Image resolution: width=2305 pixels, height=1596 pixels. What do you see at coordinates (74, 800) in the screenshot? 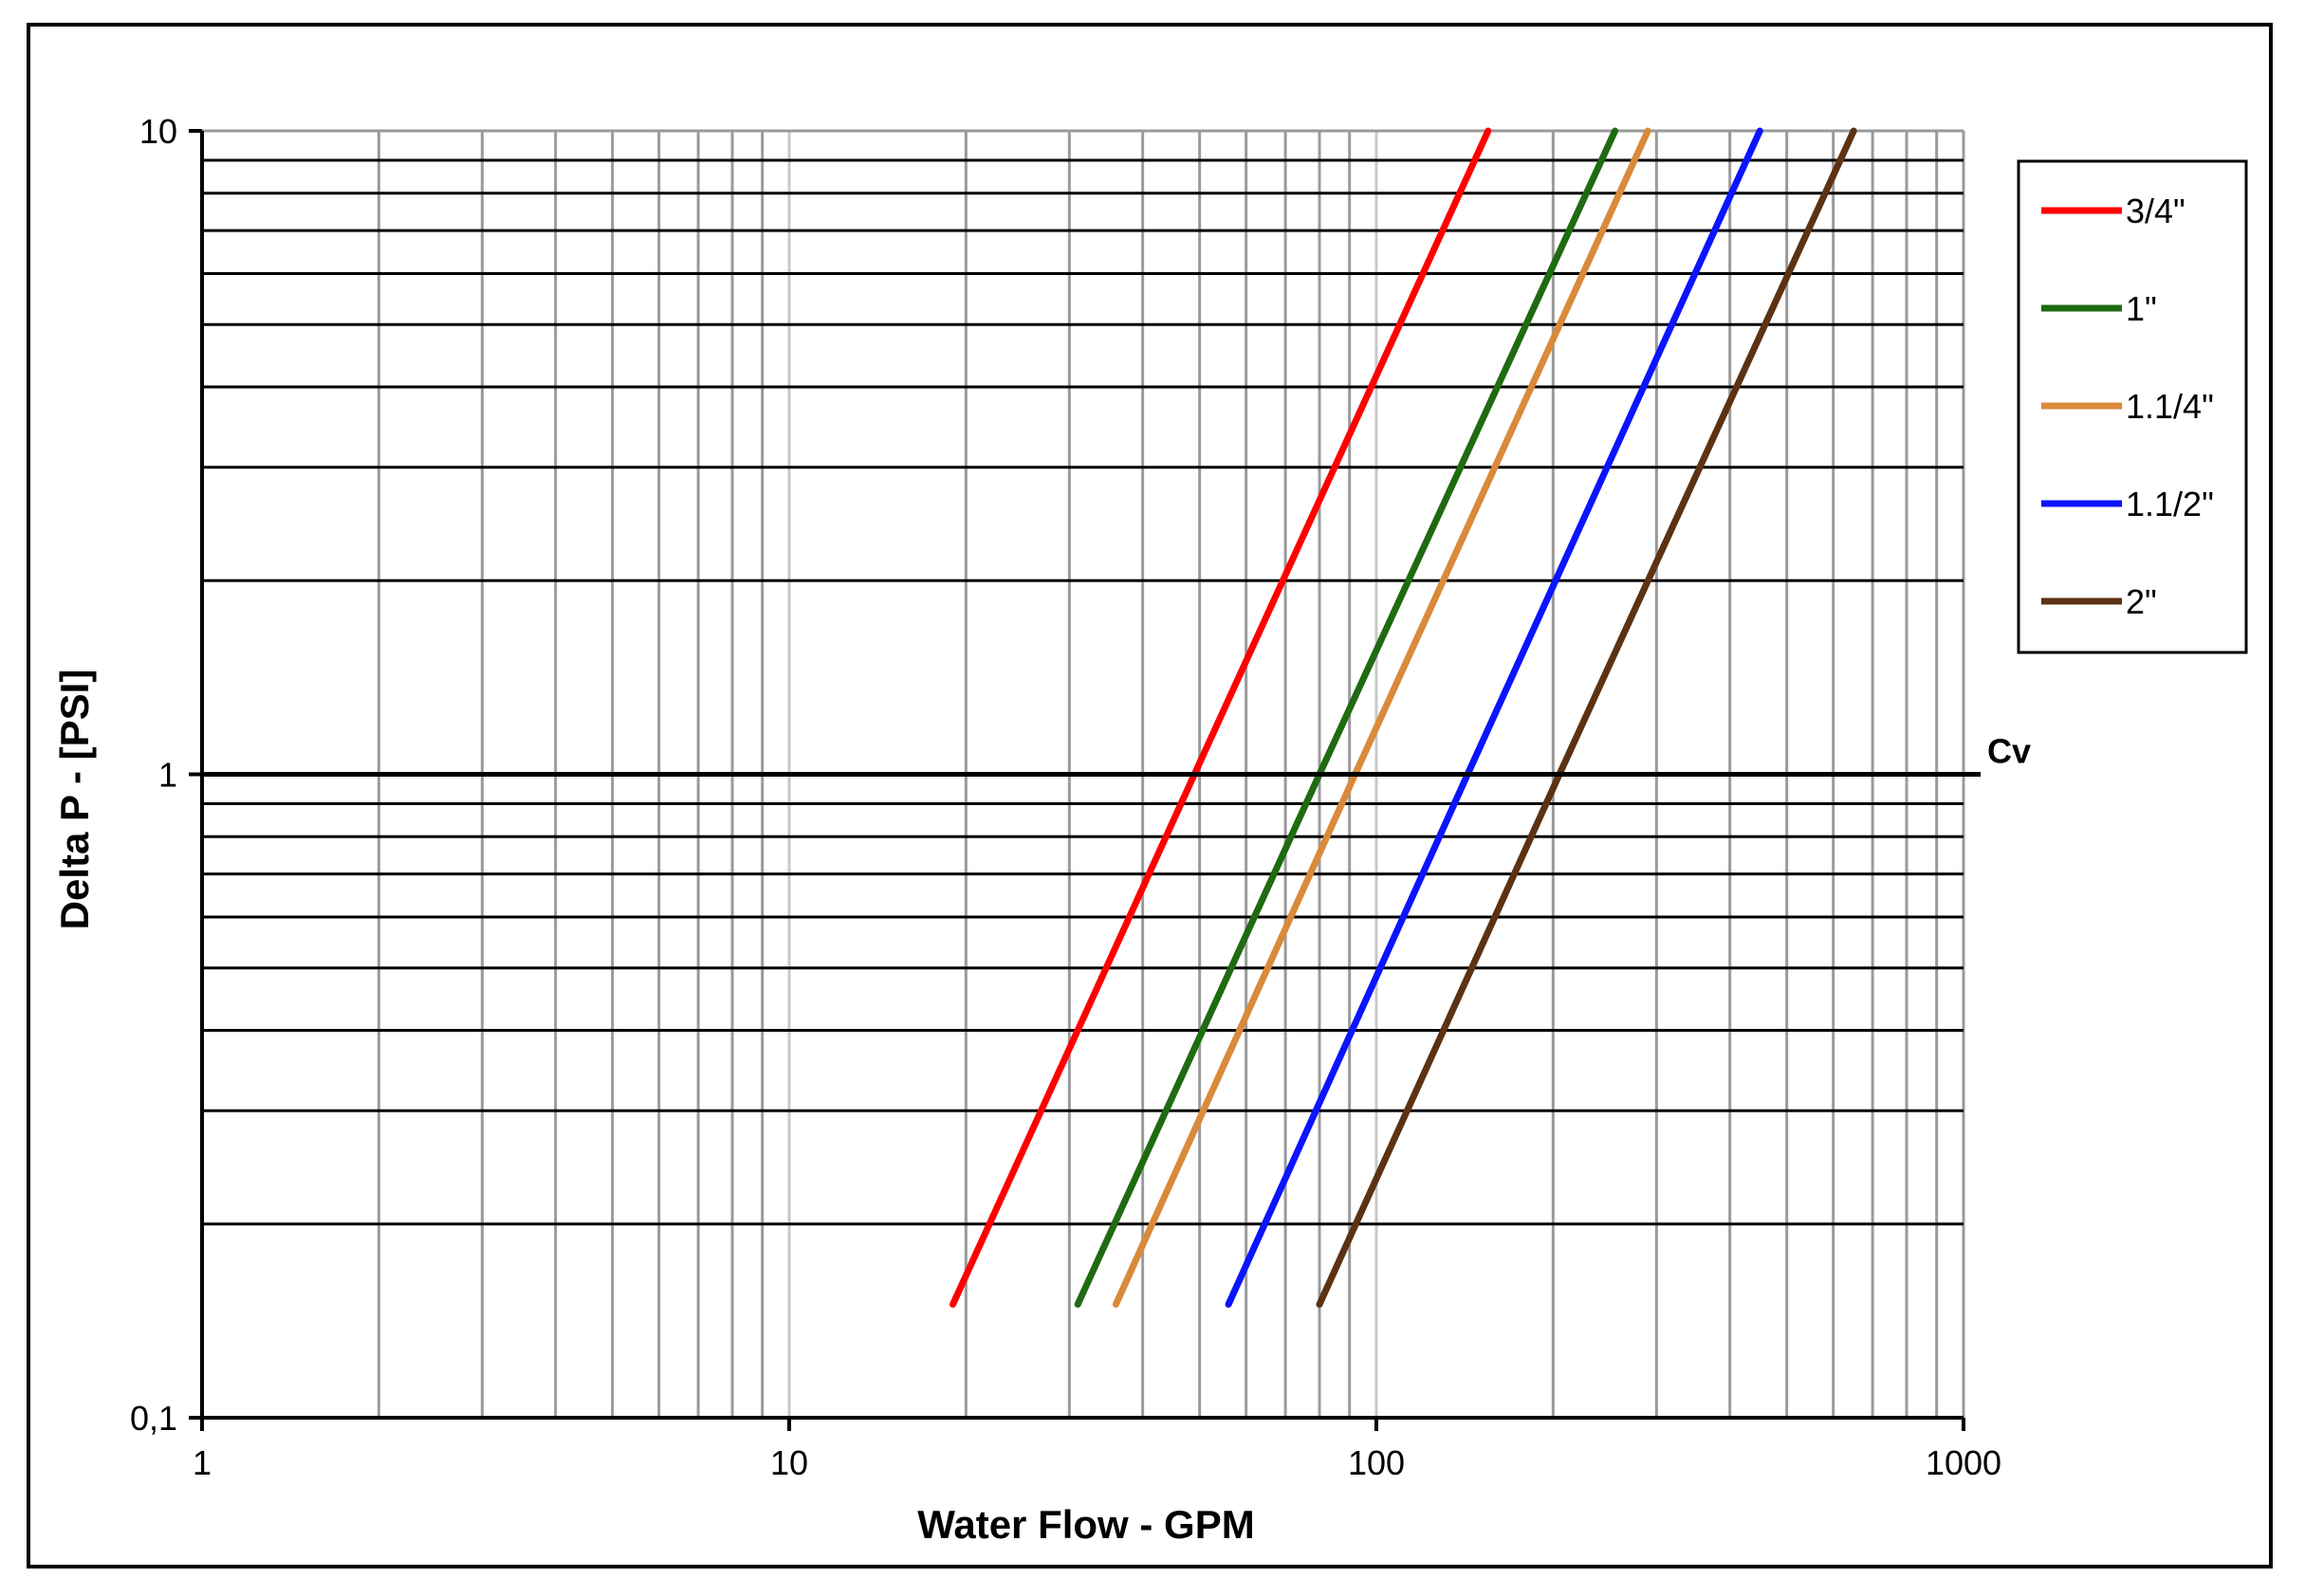
I see `y-axis-title: Delta P - [PSI]` at bounding box center [74, 800].